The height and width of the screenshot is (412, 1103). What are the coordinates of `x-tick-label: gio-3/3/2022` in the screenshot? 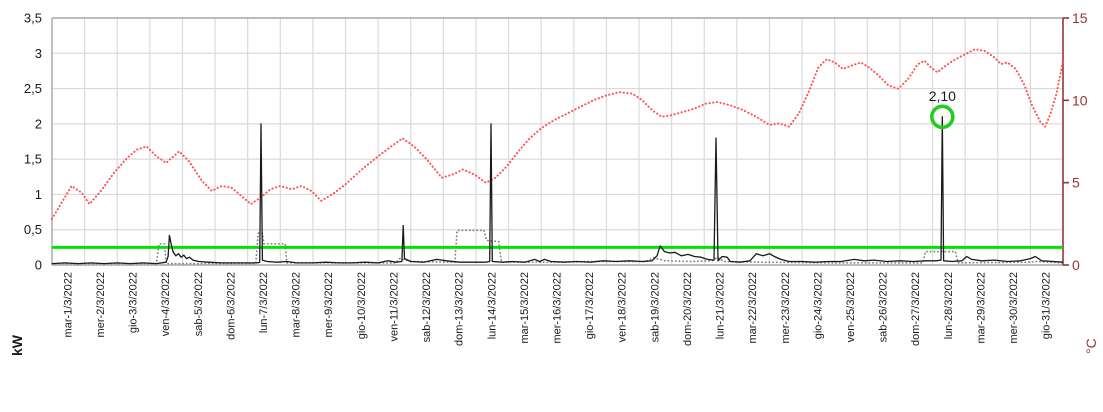 It's located at (134, 302).